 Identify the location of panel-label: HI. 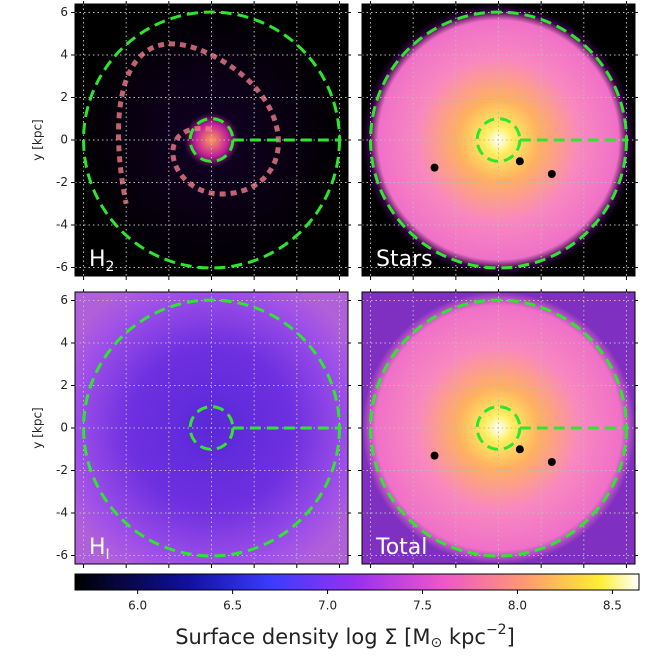
(99, 549).